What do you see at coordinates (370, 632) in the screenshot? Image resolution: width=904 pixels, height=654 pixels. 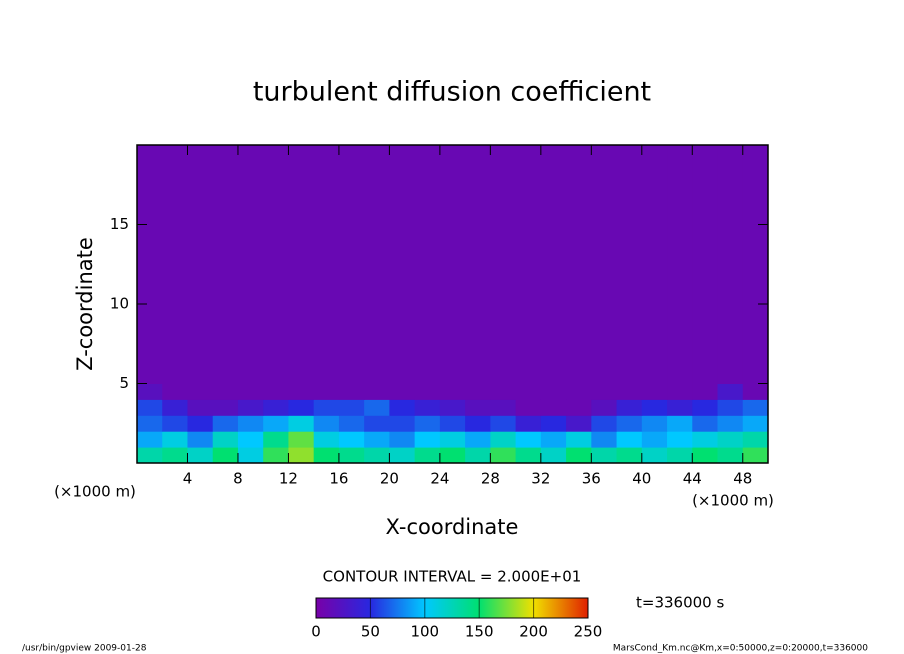 I see `colorbar-tick-label: 50` at bounding box center [370, 632].